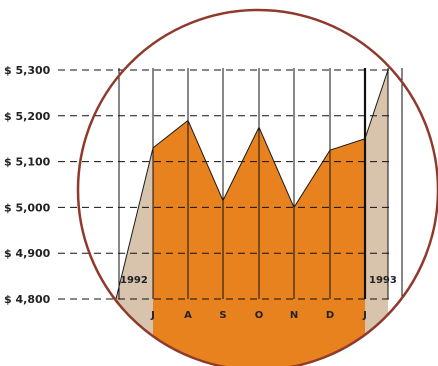 The width and height of the screenshot is (438, 366). I want to click on year-label-1992: 1992, so click(134, 280).